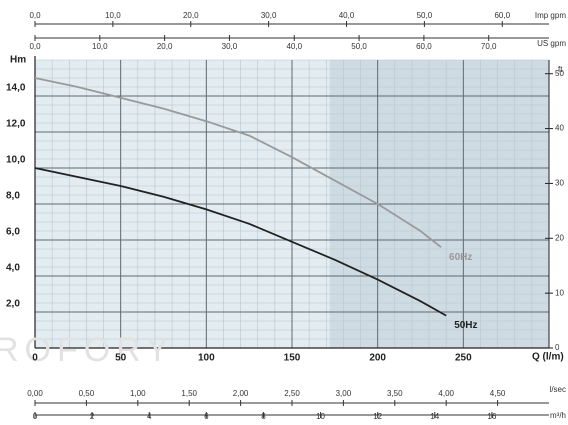  What do you see at coordinates (560, 69) in the screenshot?
I see `y2-axis-title: ft` at bounding box center [560, 69].